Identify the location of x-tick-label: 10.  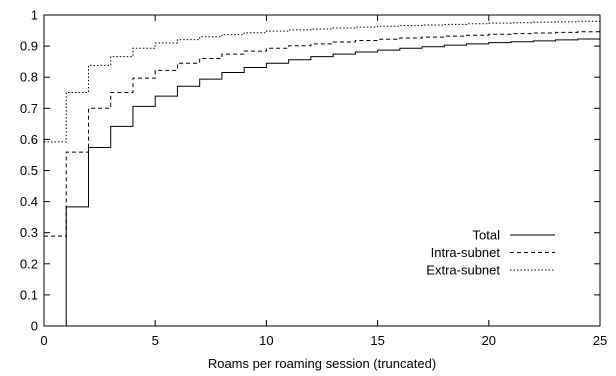
(266, 340).